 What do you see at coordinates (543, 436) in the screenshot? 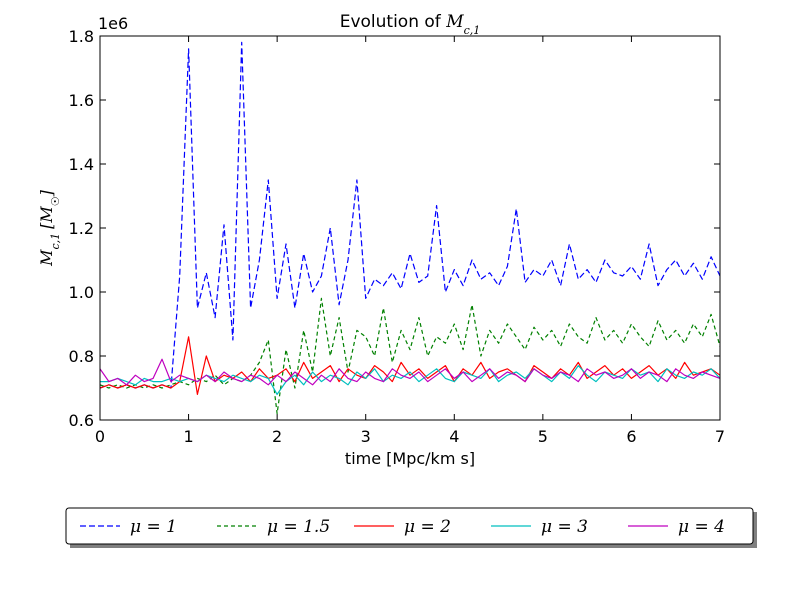
I see `x-tick-label: 5` at bounding box center [543, 436].